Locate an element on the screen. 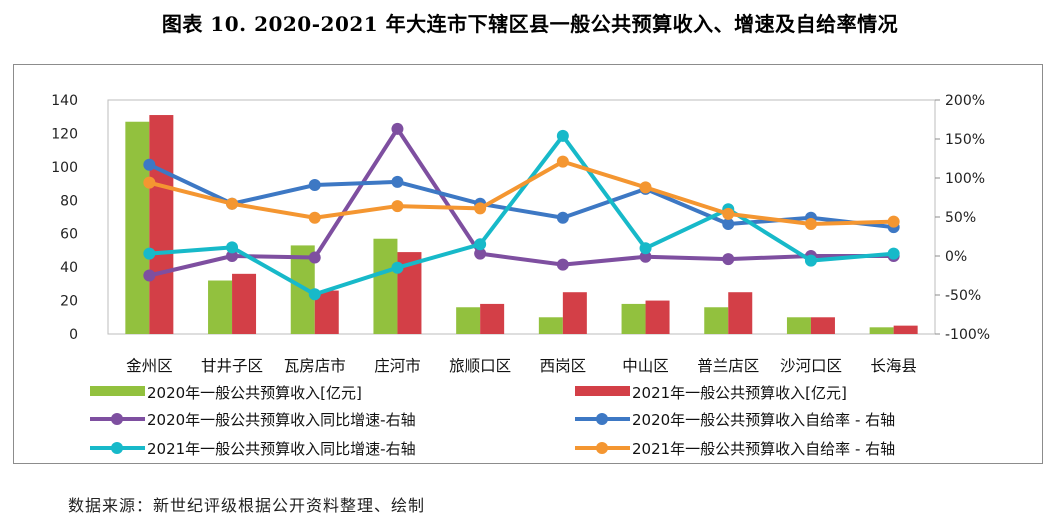 This screenshot has width=1060, height=524. left-tick-label: 0 is located at coordinates (73, 335).